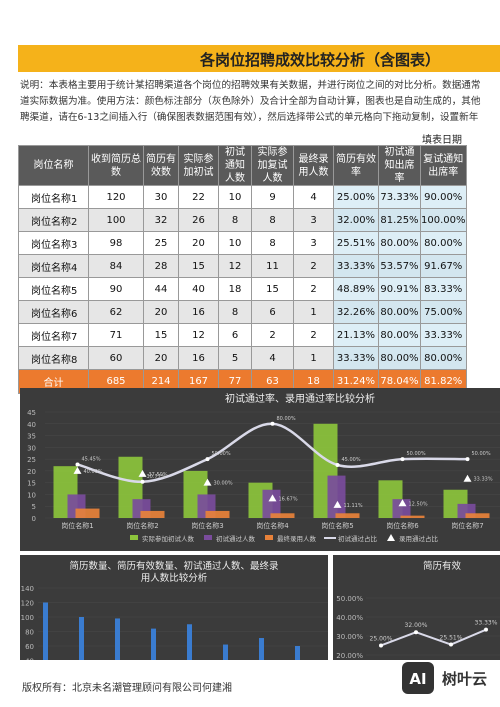  Describe the element at coordinates (451, 638) in the screenshot. I see `data-label: 25.51%` at that location.